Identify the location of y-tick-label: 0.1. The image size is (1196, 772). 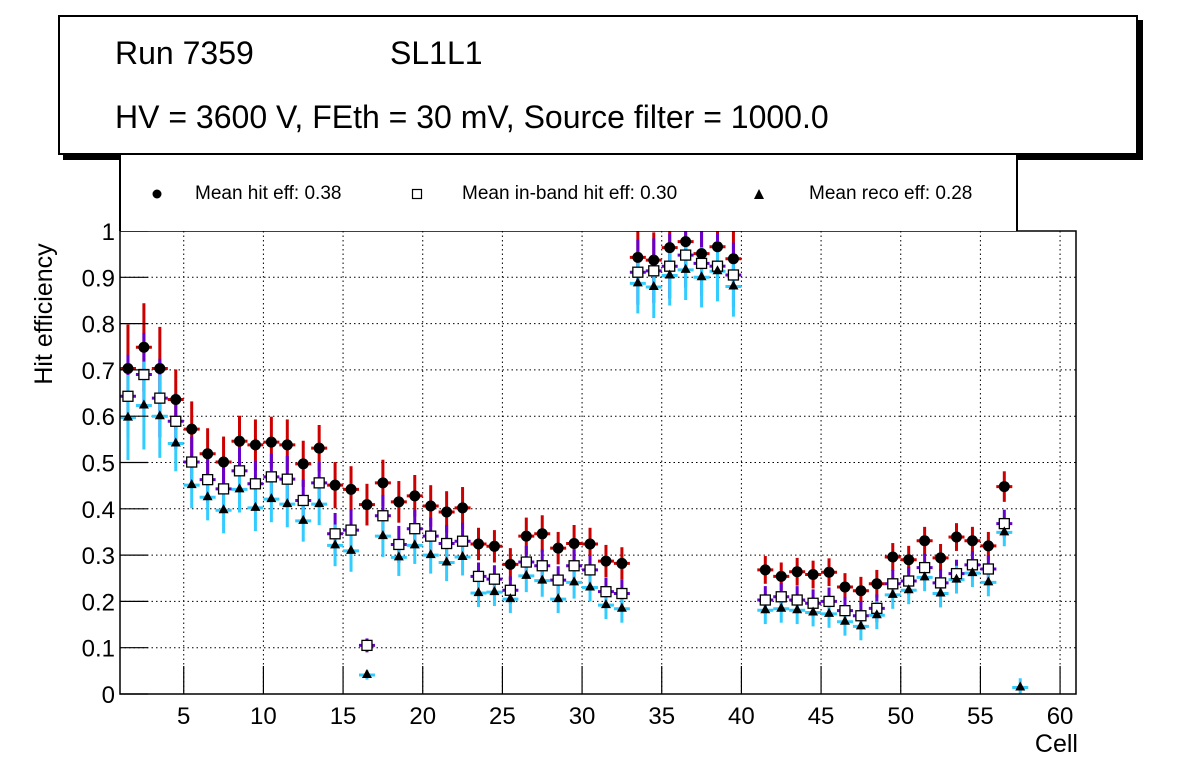
(98, 649).